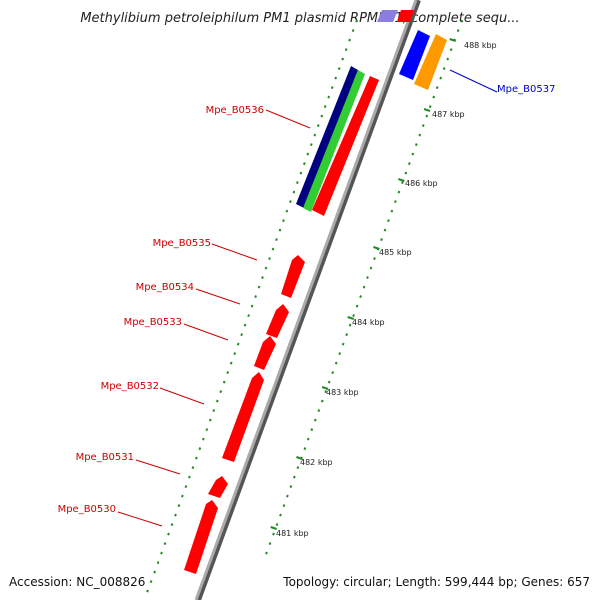 The height and width of the screenshot is (600, 600). I want to click on gene-blue-b0537, so click(414, 55).